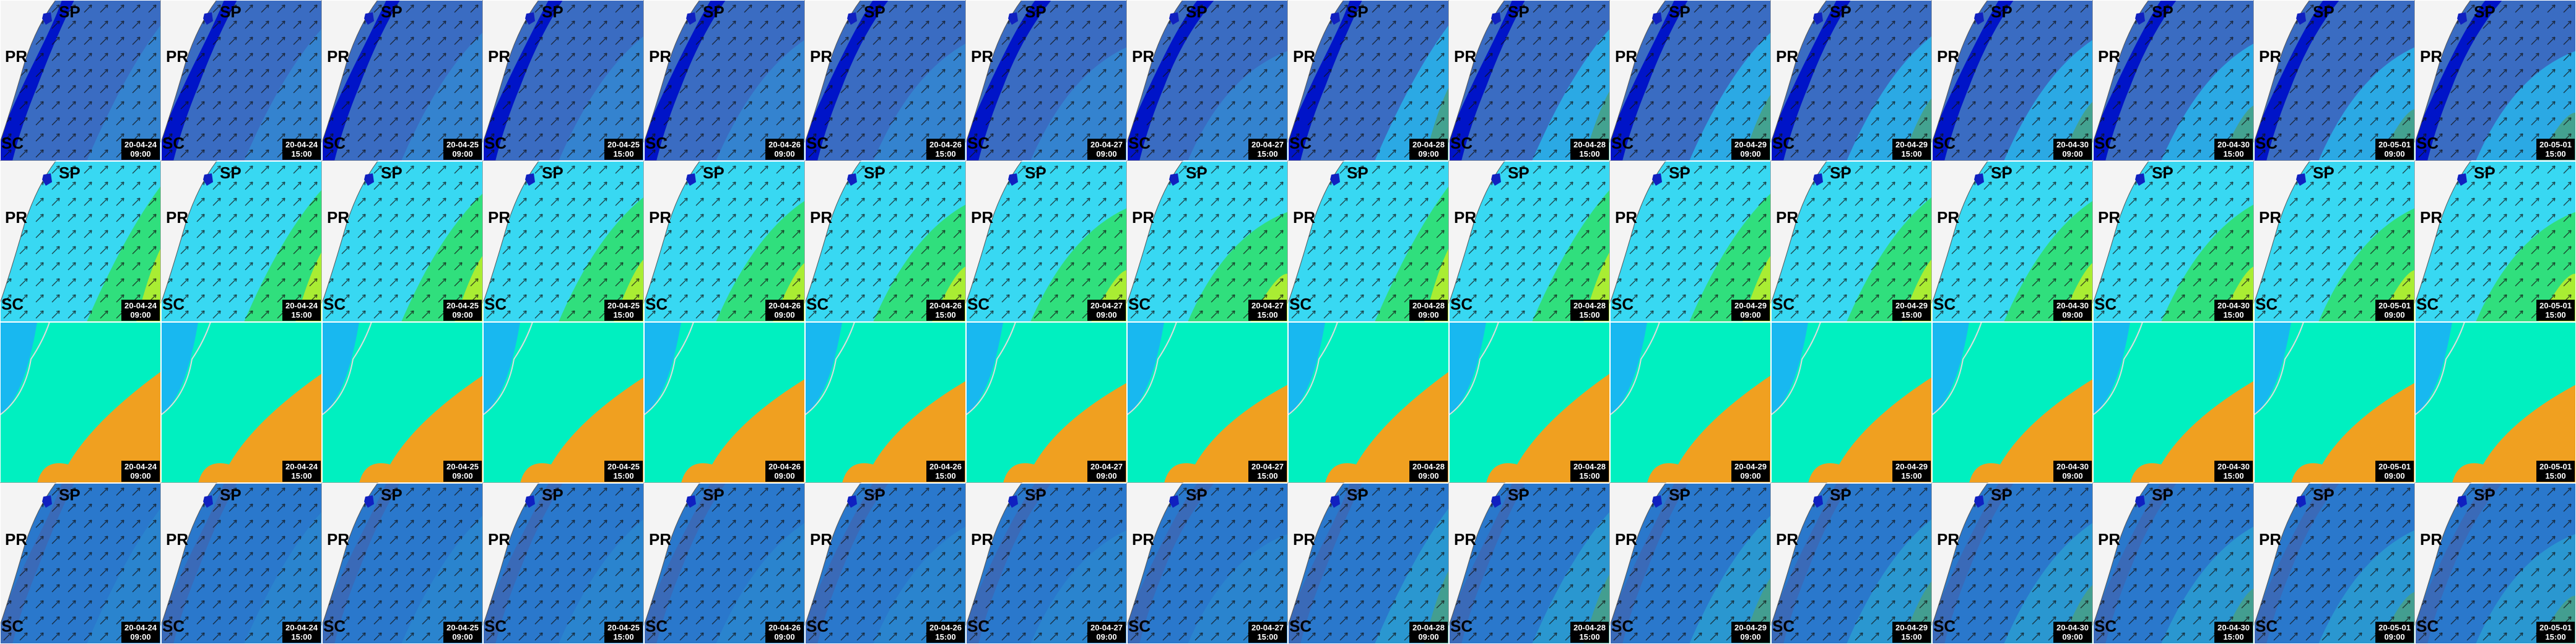 Image resolution: width=2576 pixels, height=644 pixels. What do you see at coordinates (2173, 402) in the screenshot?
I see `tile-border` at bounding box center [2173, 402].